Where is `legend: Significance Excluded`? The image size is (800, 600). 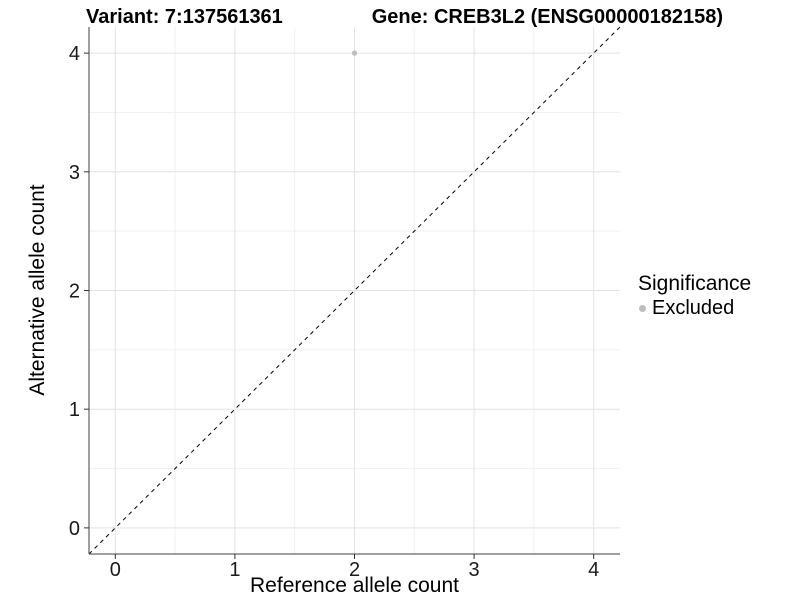
legend: Significance Excluded is located at coordinates (693, 295).